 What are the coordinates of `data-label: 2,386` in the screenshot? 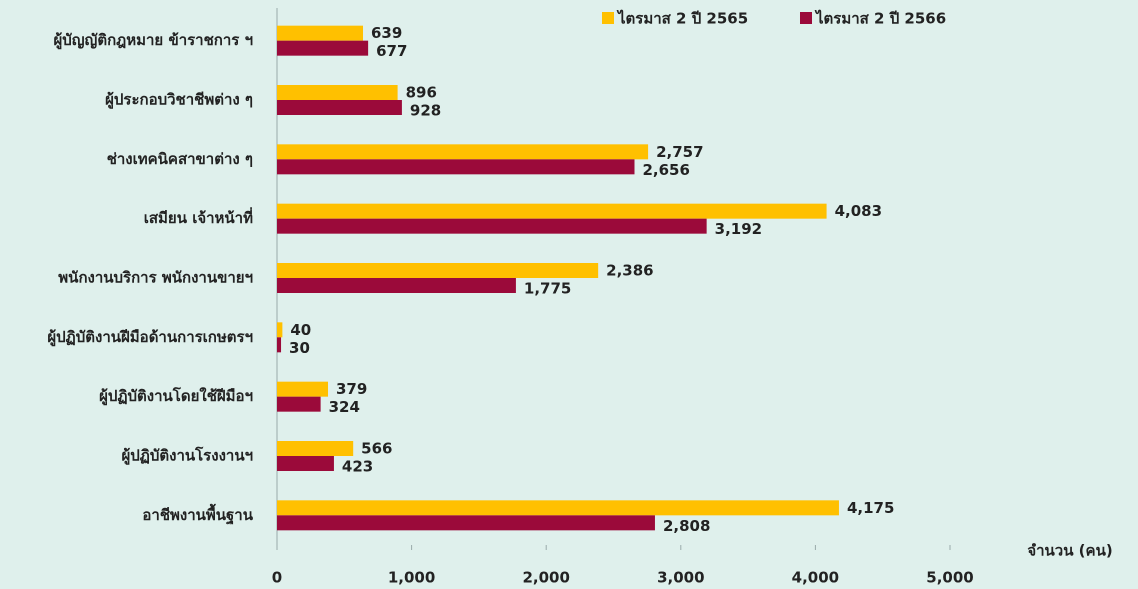 It's located at (629, 271).